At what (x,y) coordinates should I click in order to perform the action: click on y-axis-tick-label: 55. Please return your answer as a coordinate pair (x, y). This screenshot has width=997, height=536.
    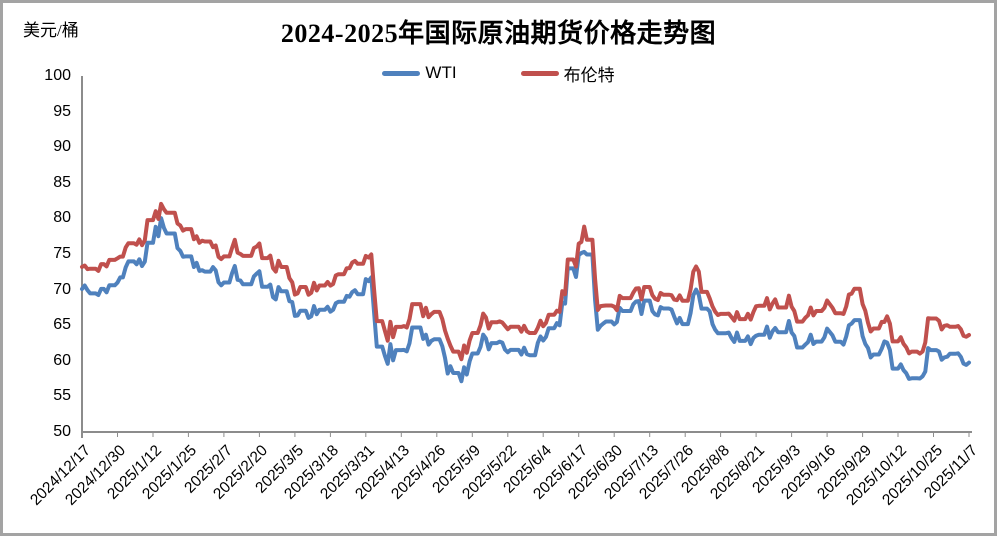
    Looking at the image, I should click on (62, 396).